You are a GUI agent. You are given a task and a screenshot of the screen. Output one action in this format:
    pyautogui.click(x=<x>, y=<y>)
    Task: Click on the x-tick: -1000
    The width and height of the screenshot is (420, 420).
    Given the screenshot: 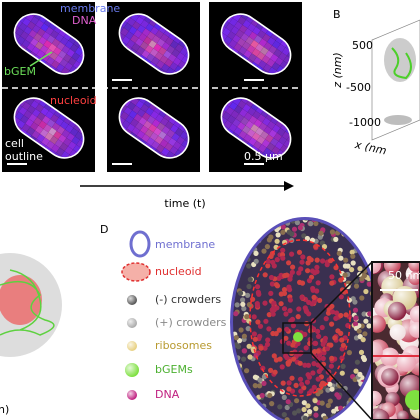 What is the action you would take?
    pyautogui.click(x=365, y=122)
    